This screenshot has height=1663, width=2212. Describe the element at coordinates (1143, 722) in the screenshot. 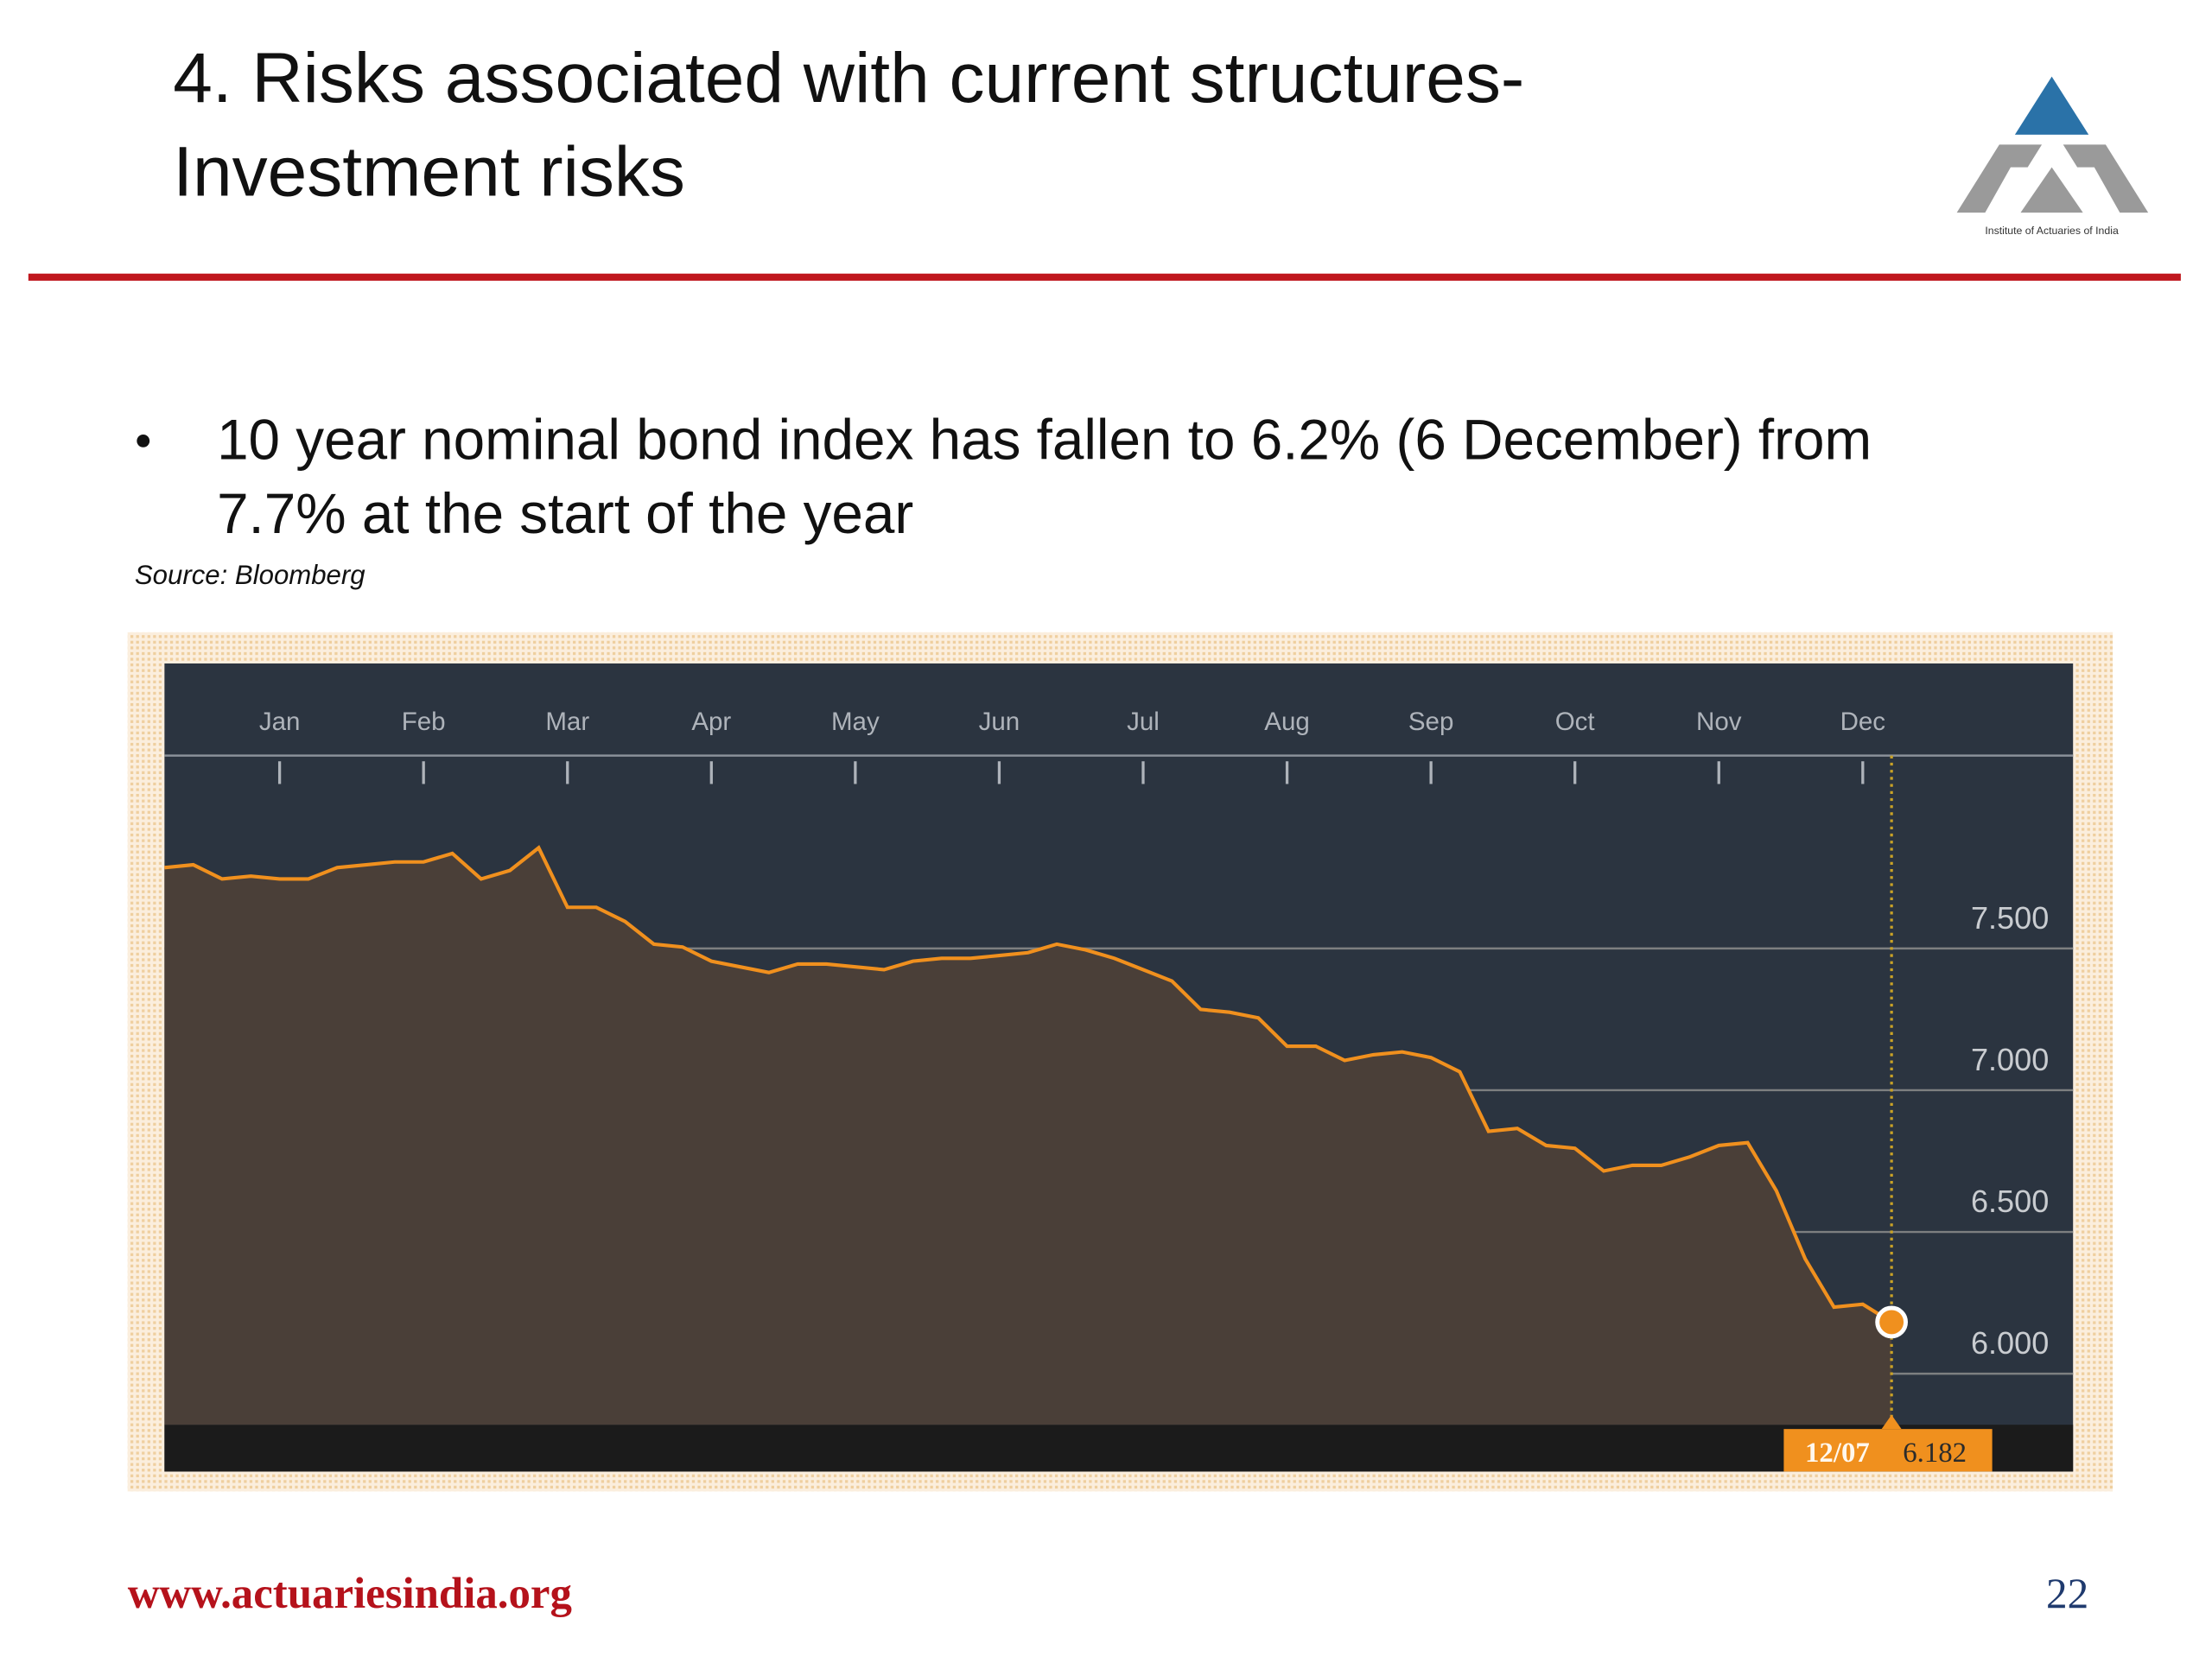

I see `x-tick-label: Jul` at that location.